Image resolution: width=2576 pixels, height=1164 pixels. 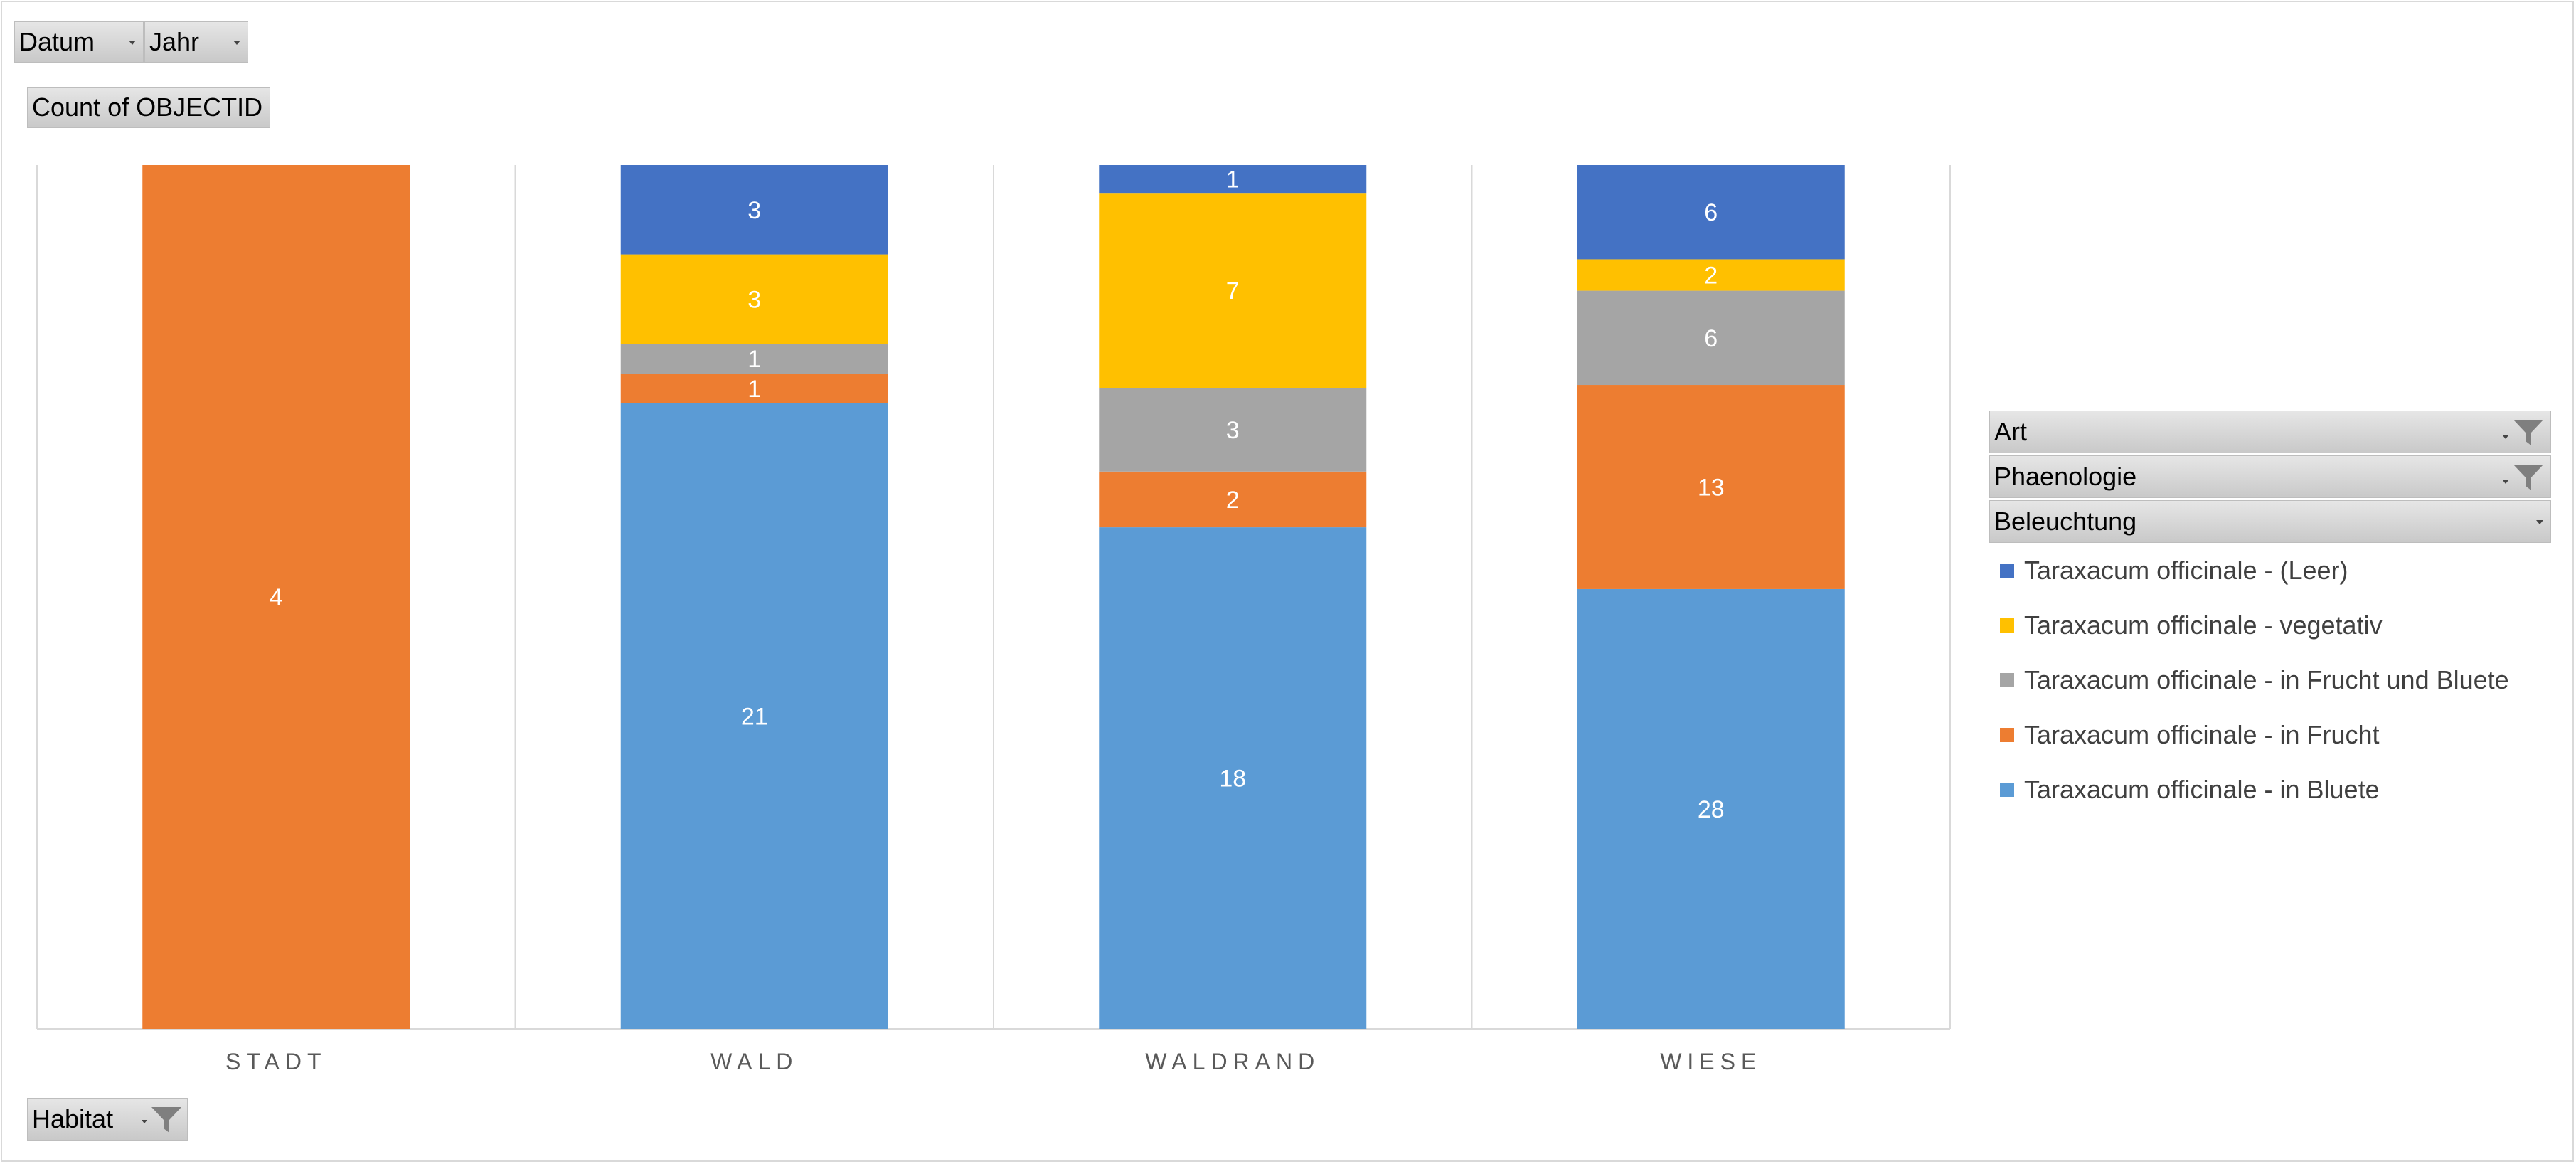 I want to click on legend-label: Taraxacum officinale - in Frucht, so click(x=2202, y=734).